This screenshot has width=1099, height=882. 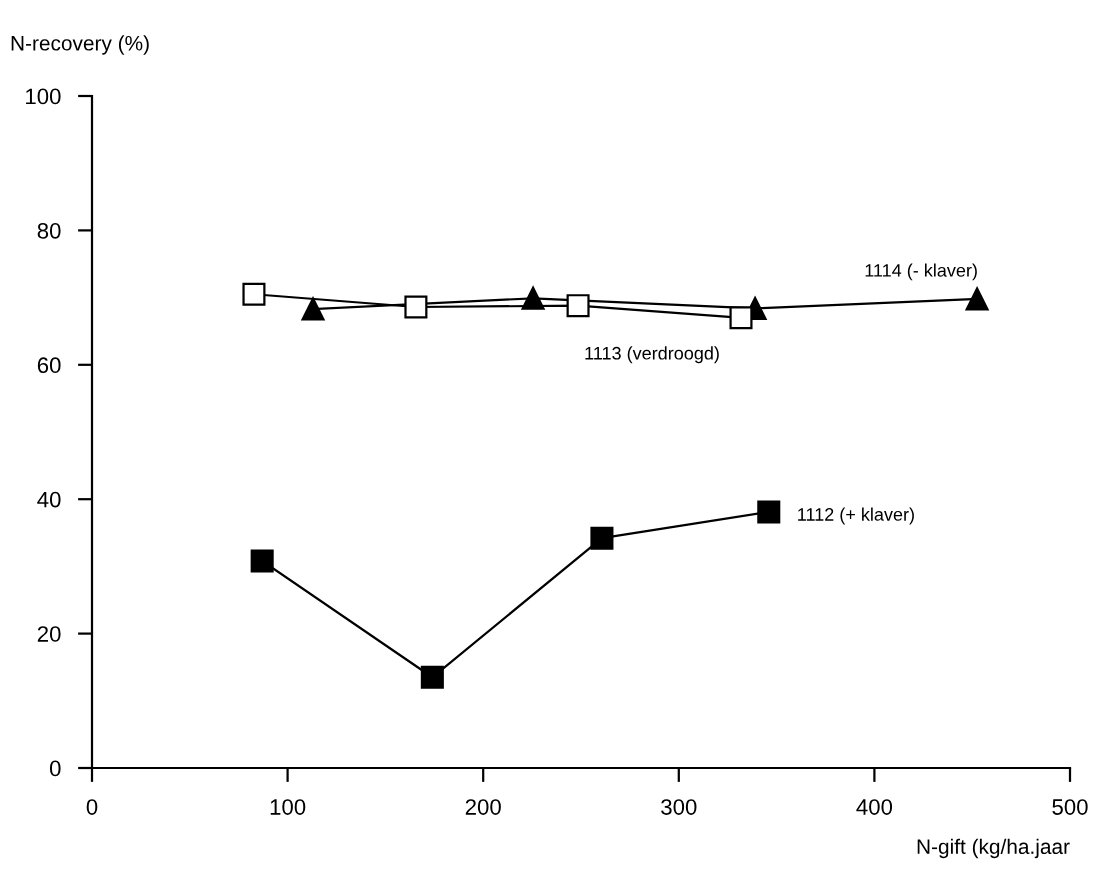 I want to click on y-tick-label: 0, so click(x=55, y=768).